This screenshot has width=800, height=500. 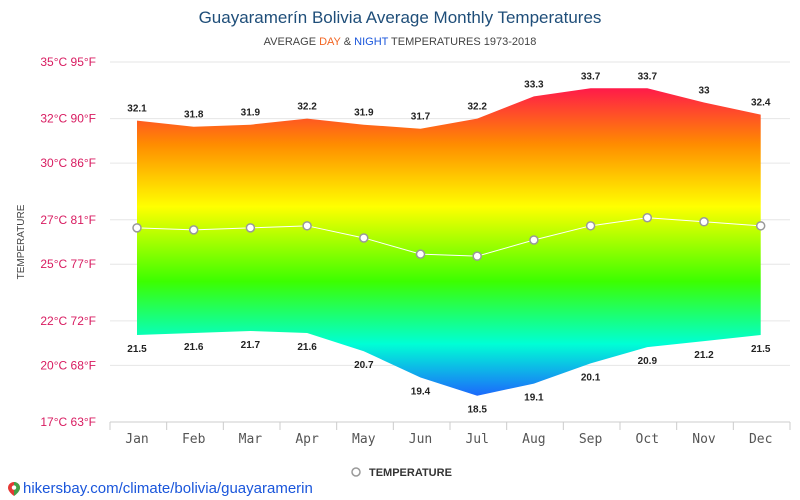 What do you see at coordinates (194, 115) in the screenshot?
I see `high-value-label: 31.8` at bounding box center [194, 115].